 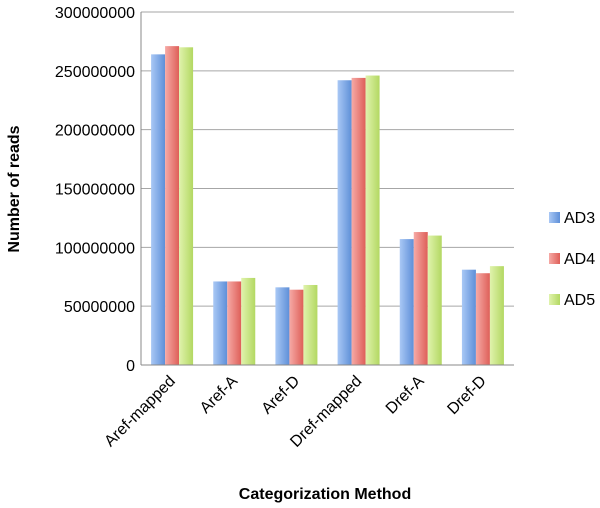 What do you see at coordinates (482, 319) in the screenshot?
I see `bar-ad4-dref-d` at bounding box center [482, 319].